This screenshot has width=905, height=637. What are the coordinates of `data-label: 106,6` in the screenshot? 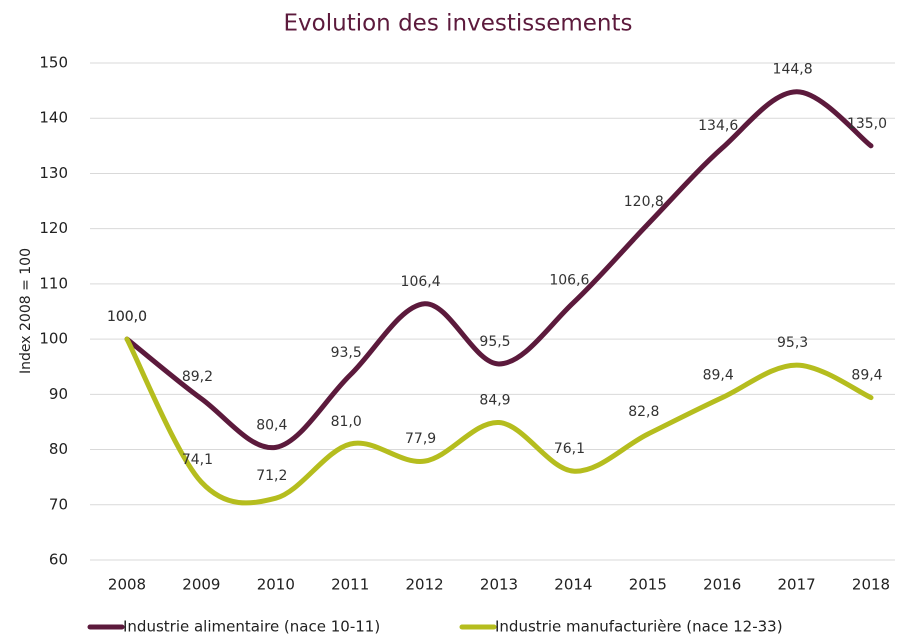 It's located at (569, 281).